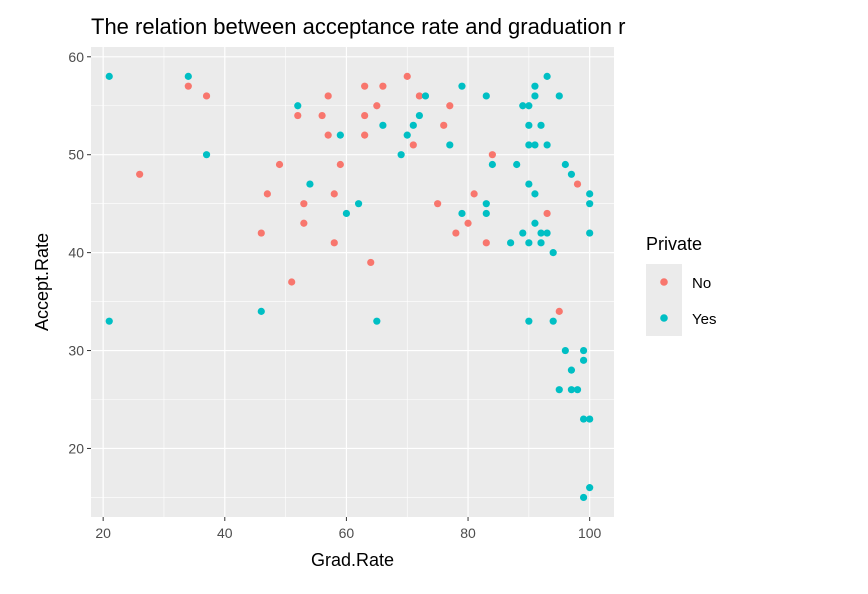 The image size is (868, 594). What do you see at coordinates (701, 283) in the screenshot?
I see `legend-label-no: No` at bounding box center [701, 283].